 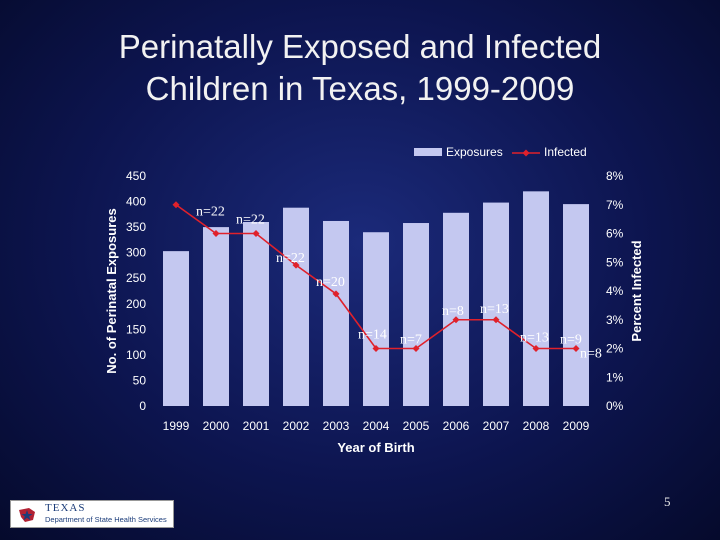 I want to click on y-tick-label: 150, so click(x=136, y=329).